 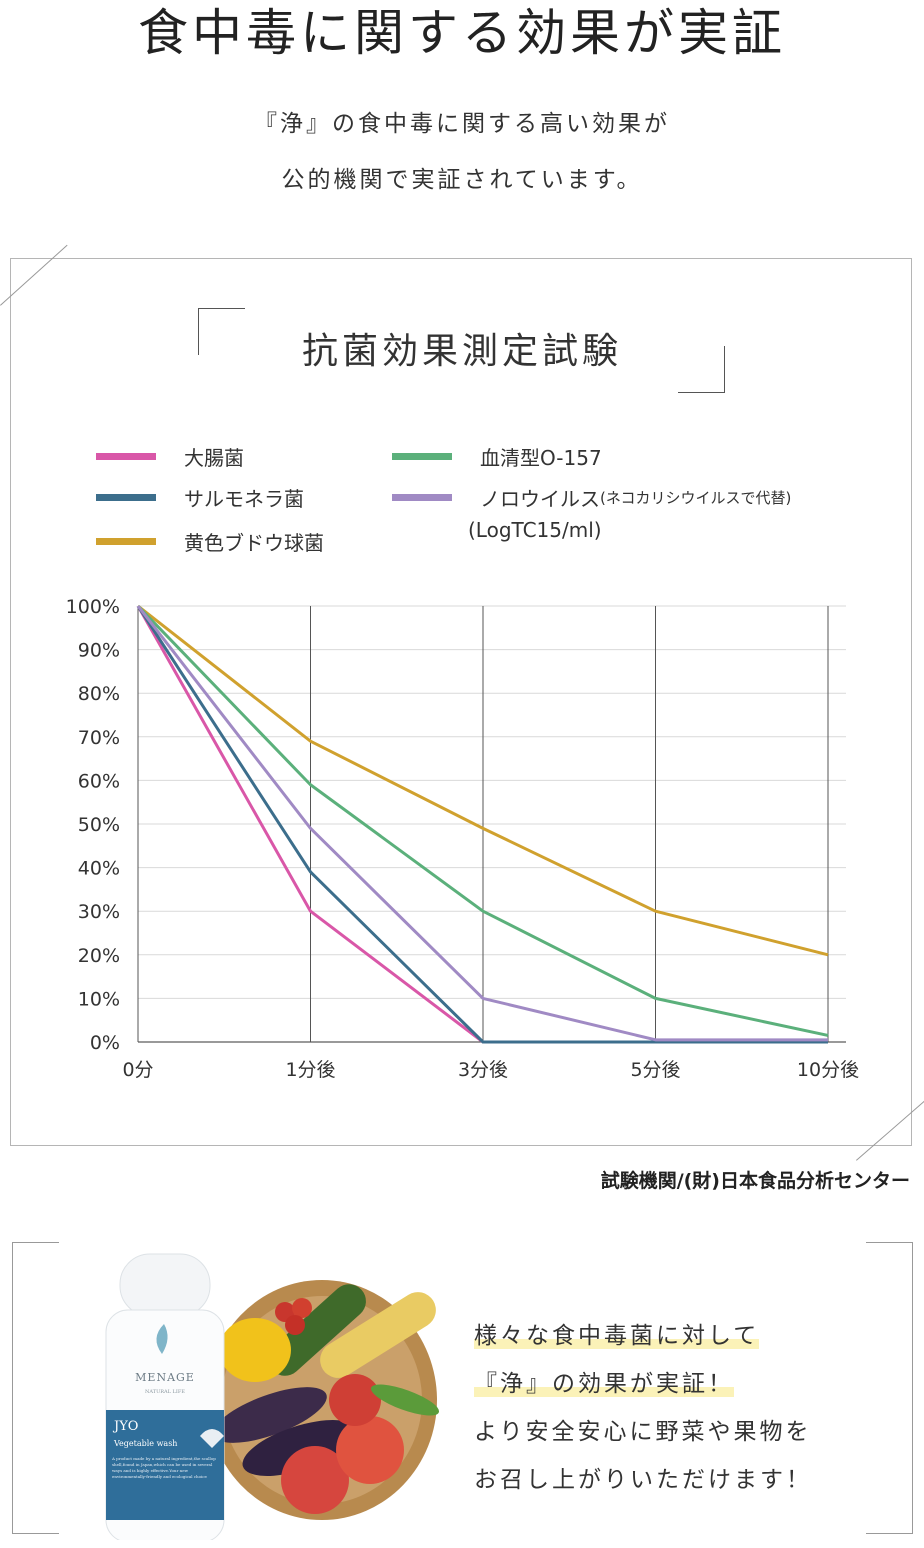 What do you see at coordinates (145, 1443) in the screenshot?
I see `bottle-product-sub: Vegetable wash` at bounding box center [145, 1443].